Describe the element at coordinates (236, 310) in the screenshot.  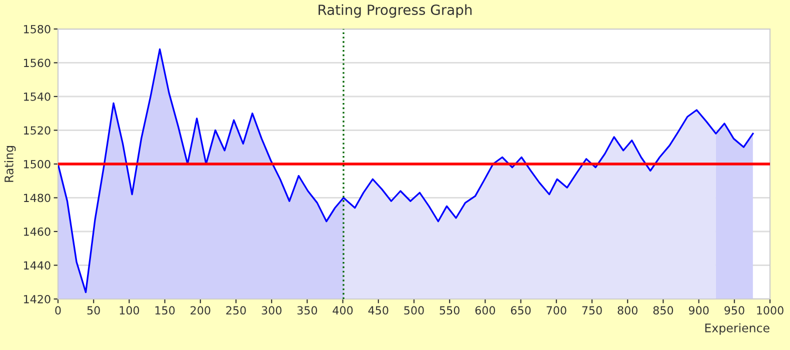
I see `x-tick-label: 250` at that location.